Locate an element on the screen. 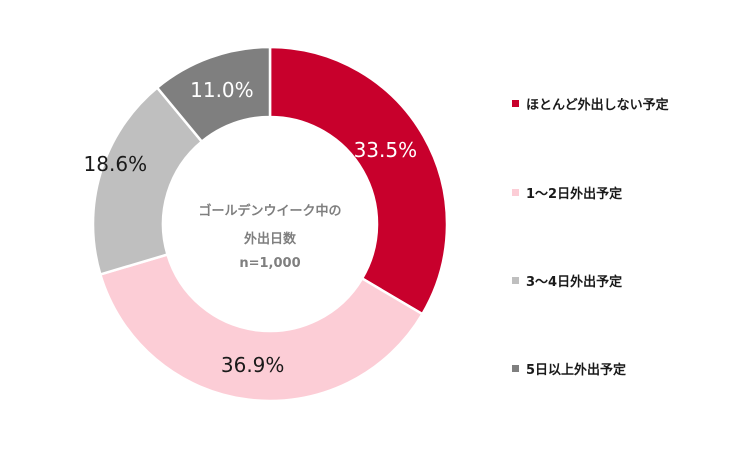 Image resolution: width=749 pixels, height=450 pixels. center-label-line1: ゴールデンウイーク中の is located at coordinates (270, 211).